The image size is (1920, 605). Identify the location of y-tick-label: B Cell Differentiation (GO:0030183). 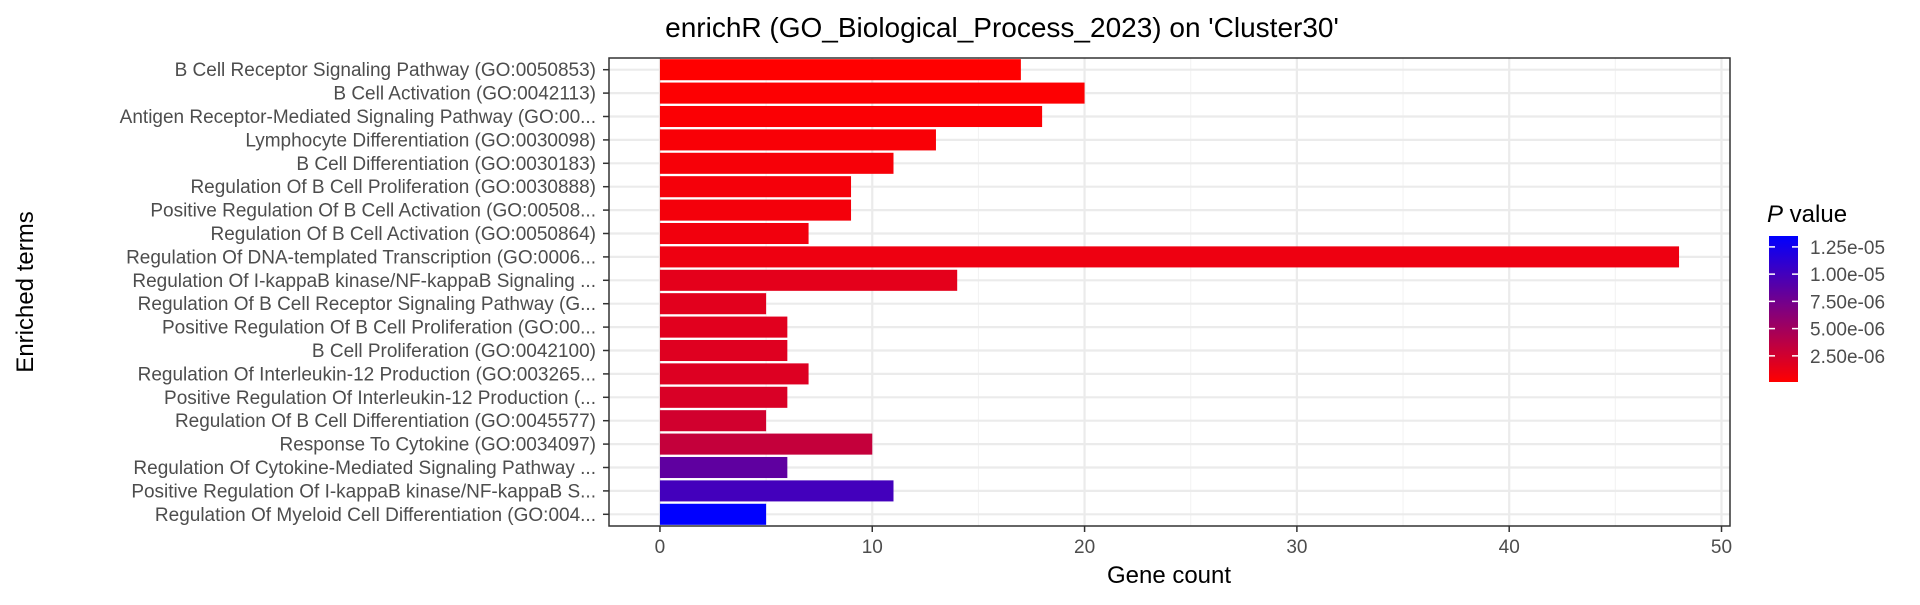
(446, 164).